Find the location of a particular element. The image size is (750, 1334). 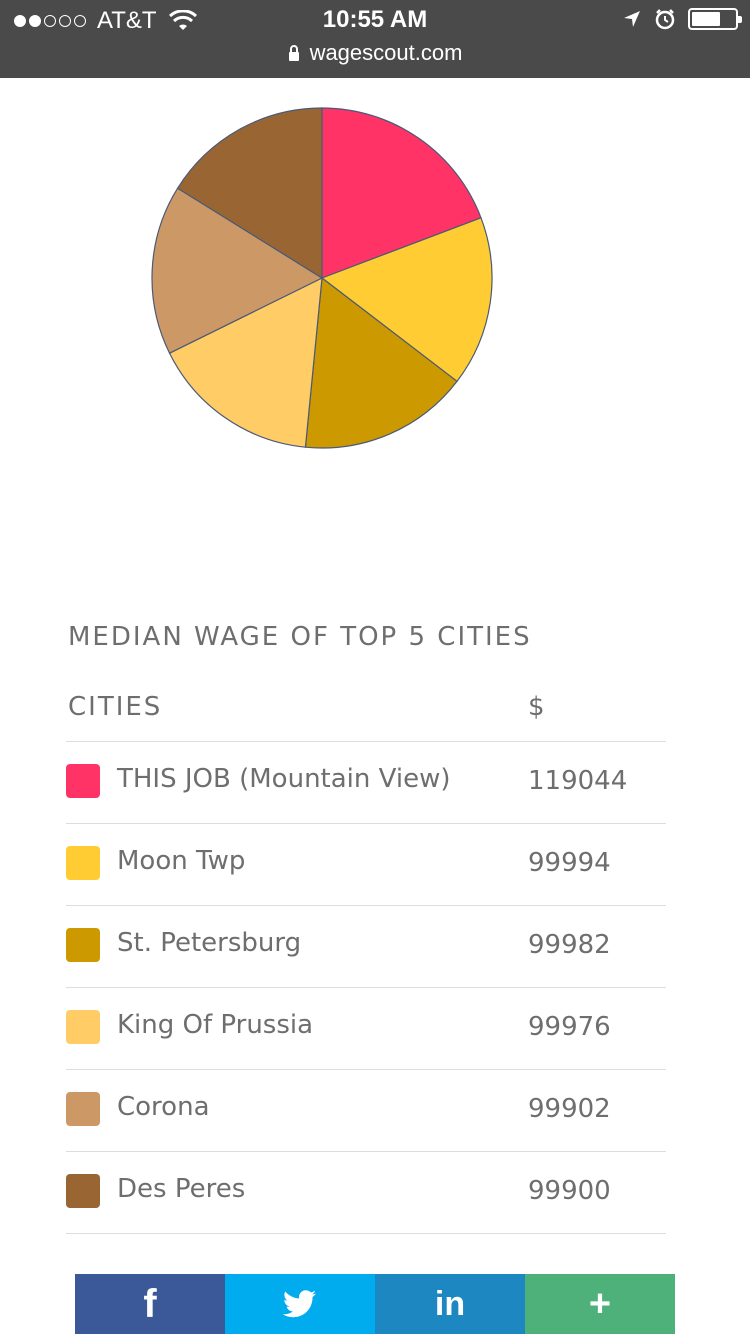

address-bar: wagescout.com is located at coordinates (375, 53).